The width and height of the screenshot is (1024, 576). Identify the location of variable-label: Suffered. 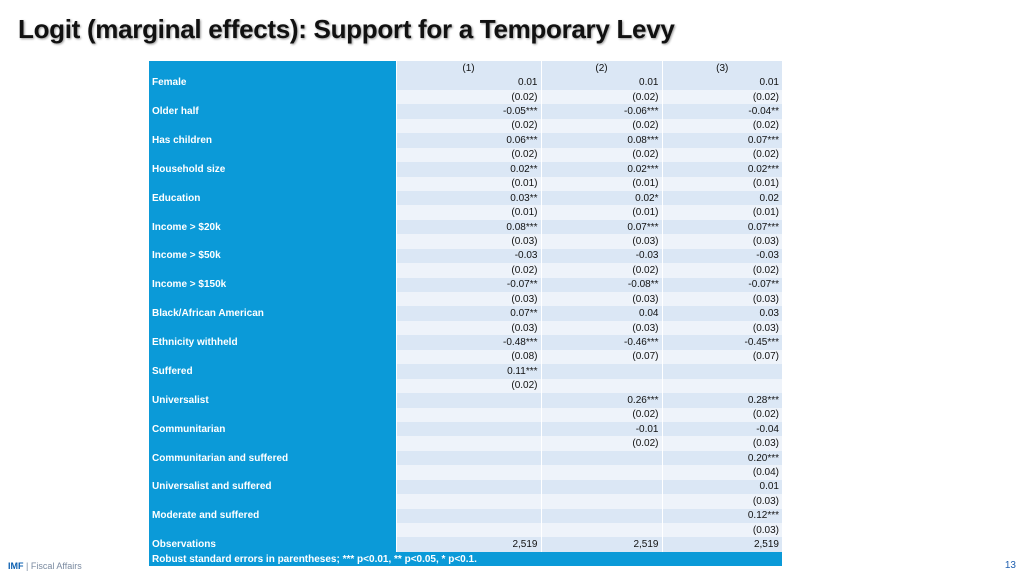
(272, 371).